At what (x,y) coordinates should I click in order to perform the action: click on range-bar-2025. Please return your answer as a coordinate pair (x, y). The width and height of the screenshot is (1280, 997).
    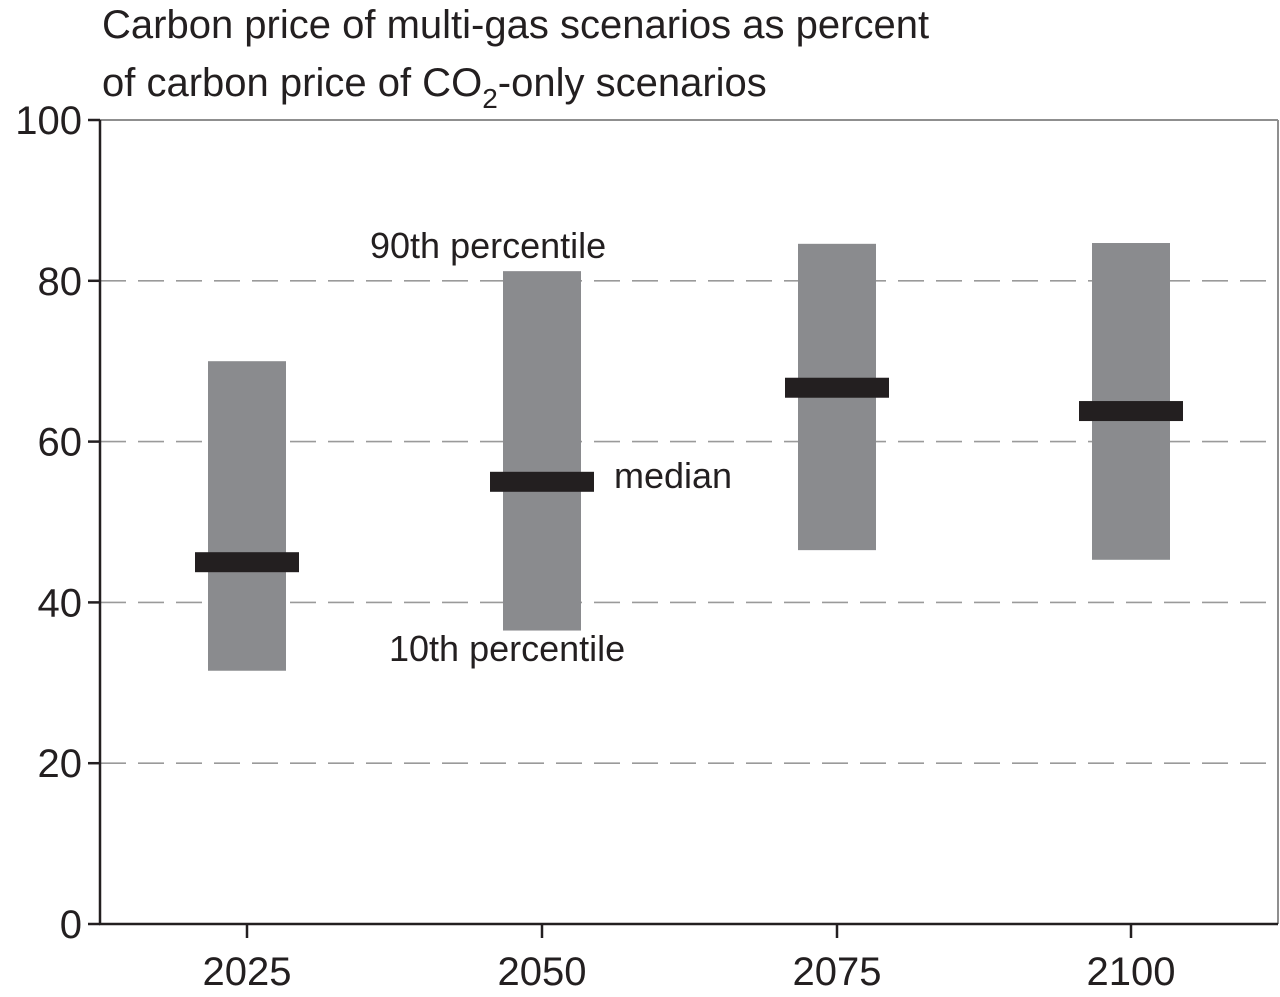
    Looking at the image, I should click on (247, 516).